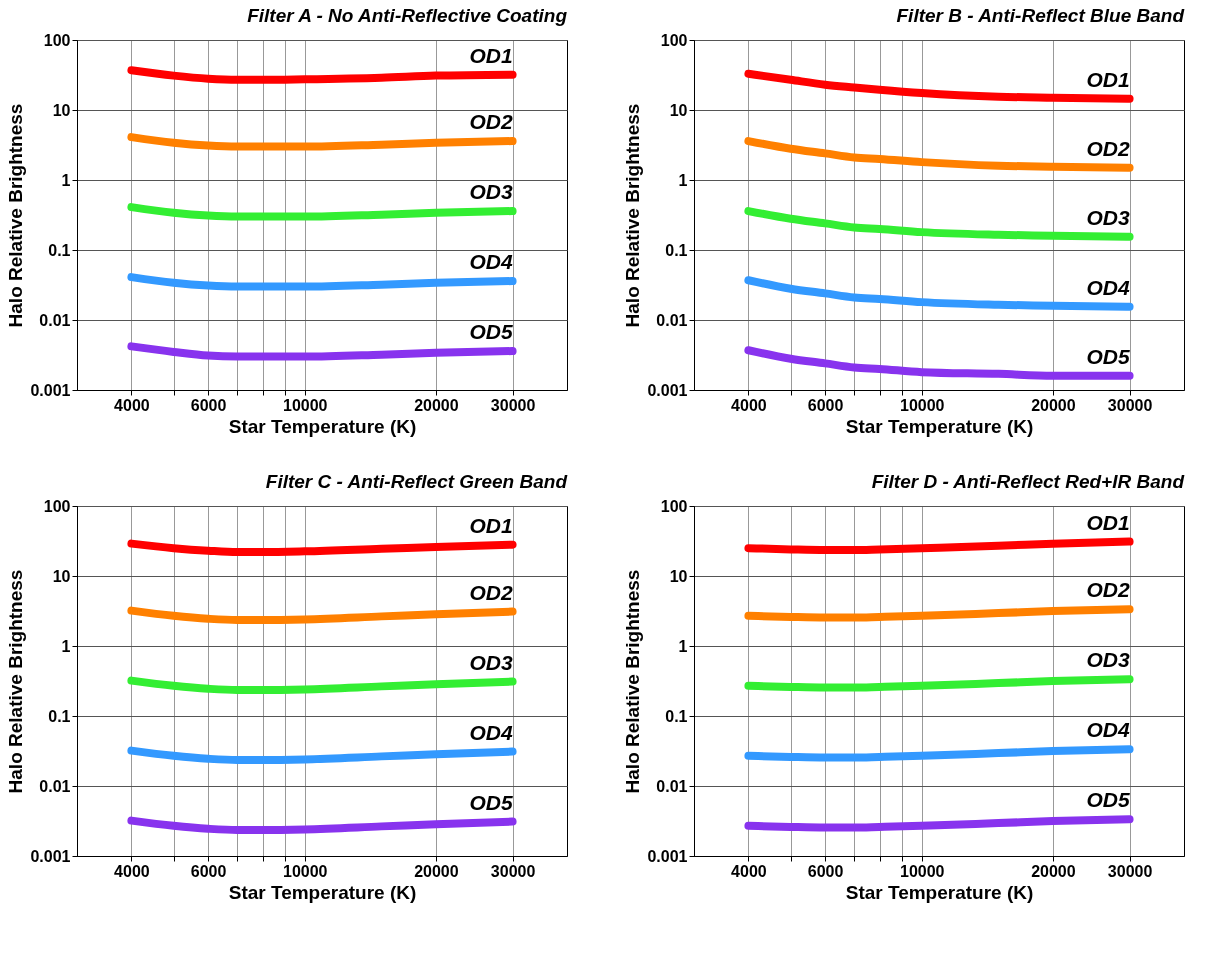 The height and width of the screenshot is (972, 1231). Describe the element at coordinates (1028, 481) in the screenshot. I see `chart-title: Filter D - Anti-Reflect Red+IR Band` at that location.